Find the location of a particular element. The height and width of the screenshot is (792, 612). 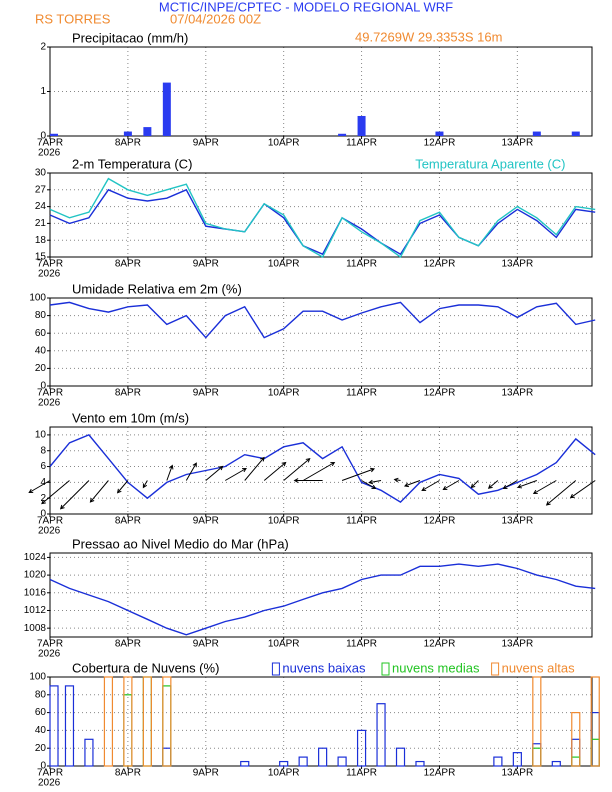

y-tick-label: 1 is located at coordinates (43, 91).